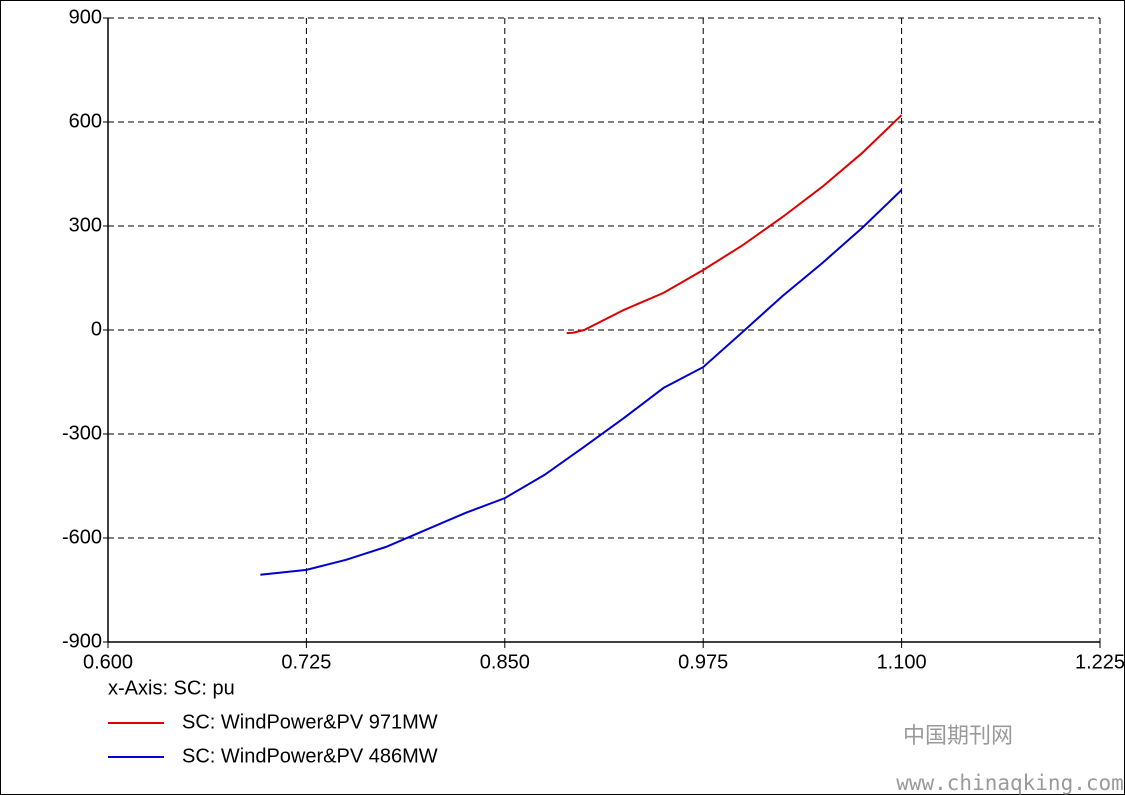 The width and height of the screenshot is (1125, 795). I want to click on x-axis-label: x-Axis: SC: pu, so click(171, 688).